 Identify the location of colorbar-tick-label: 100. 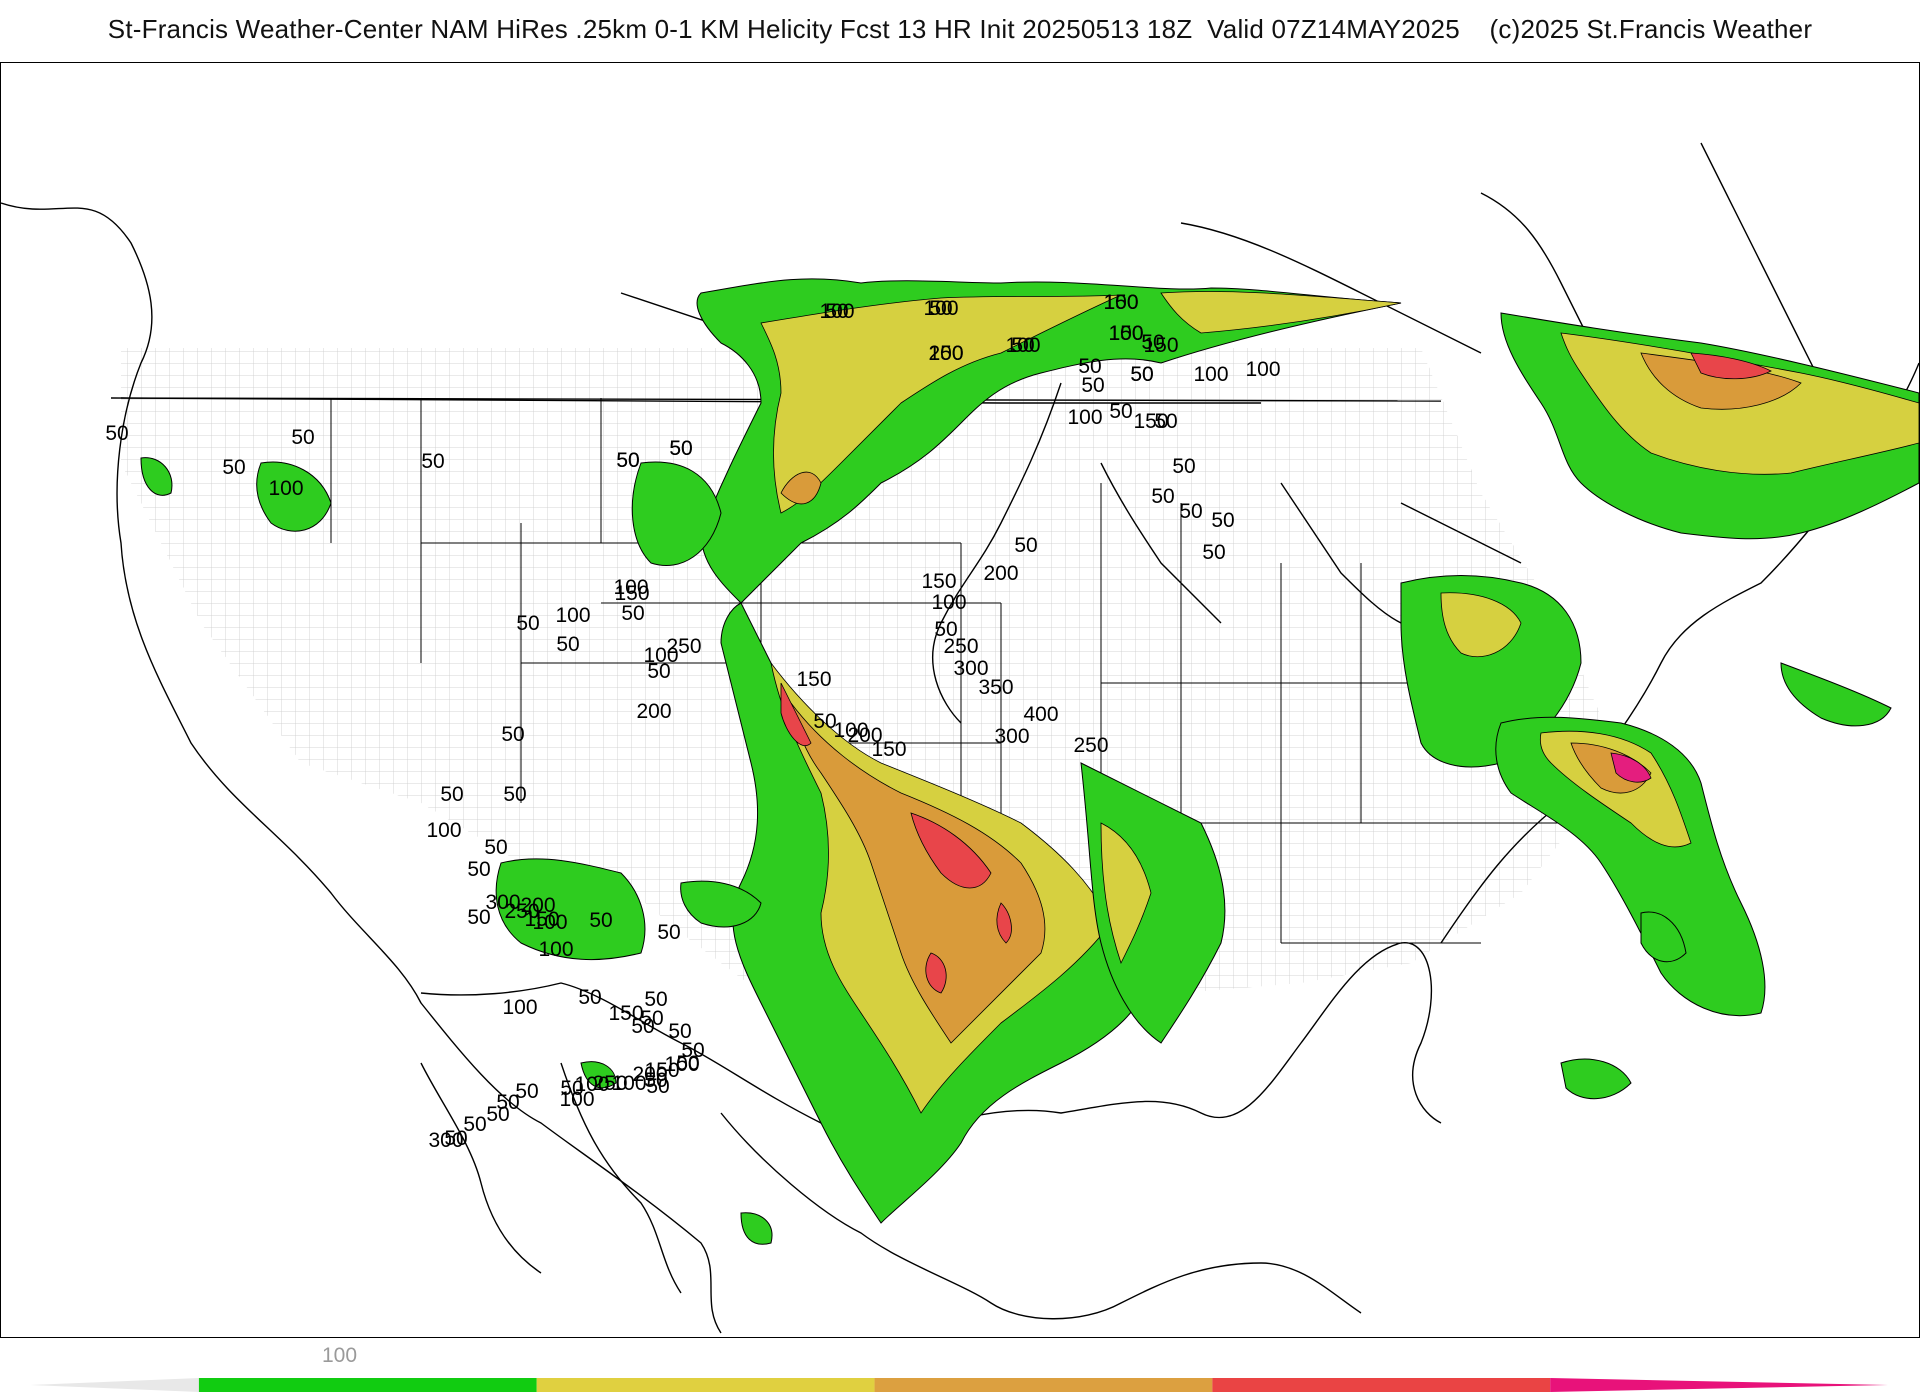
(340, 1355).